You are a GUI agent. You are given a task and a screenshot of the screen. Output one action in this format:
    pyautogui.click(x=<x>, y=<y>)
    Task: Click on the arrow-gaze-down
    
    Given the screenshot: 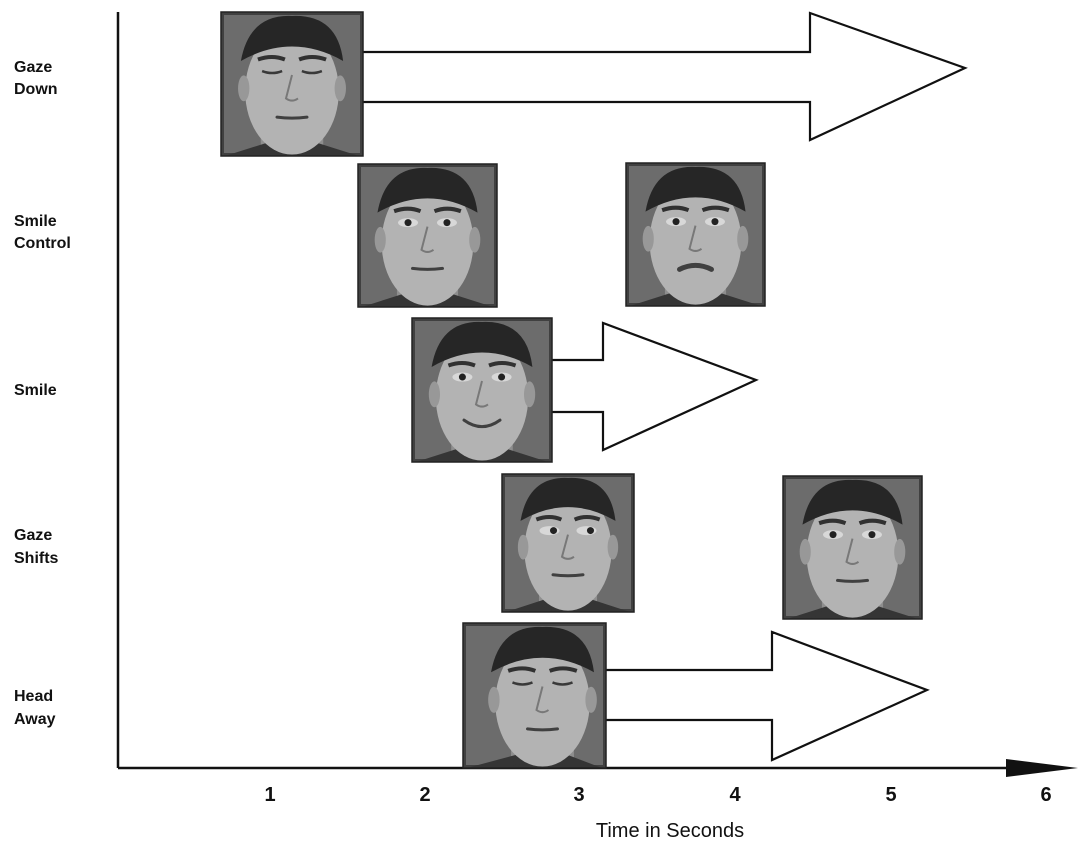 What is the action you would take?
    pyautogui.click(x=658, y=76)
    